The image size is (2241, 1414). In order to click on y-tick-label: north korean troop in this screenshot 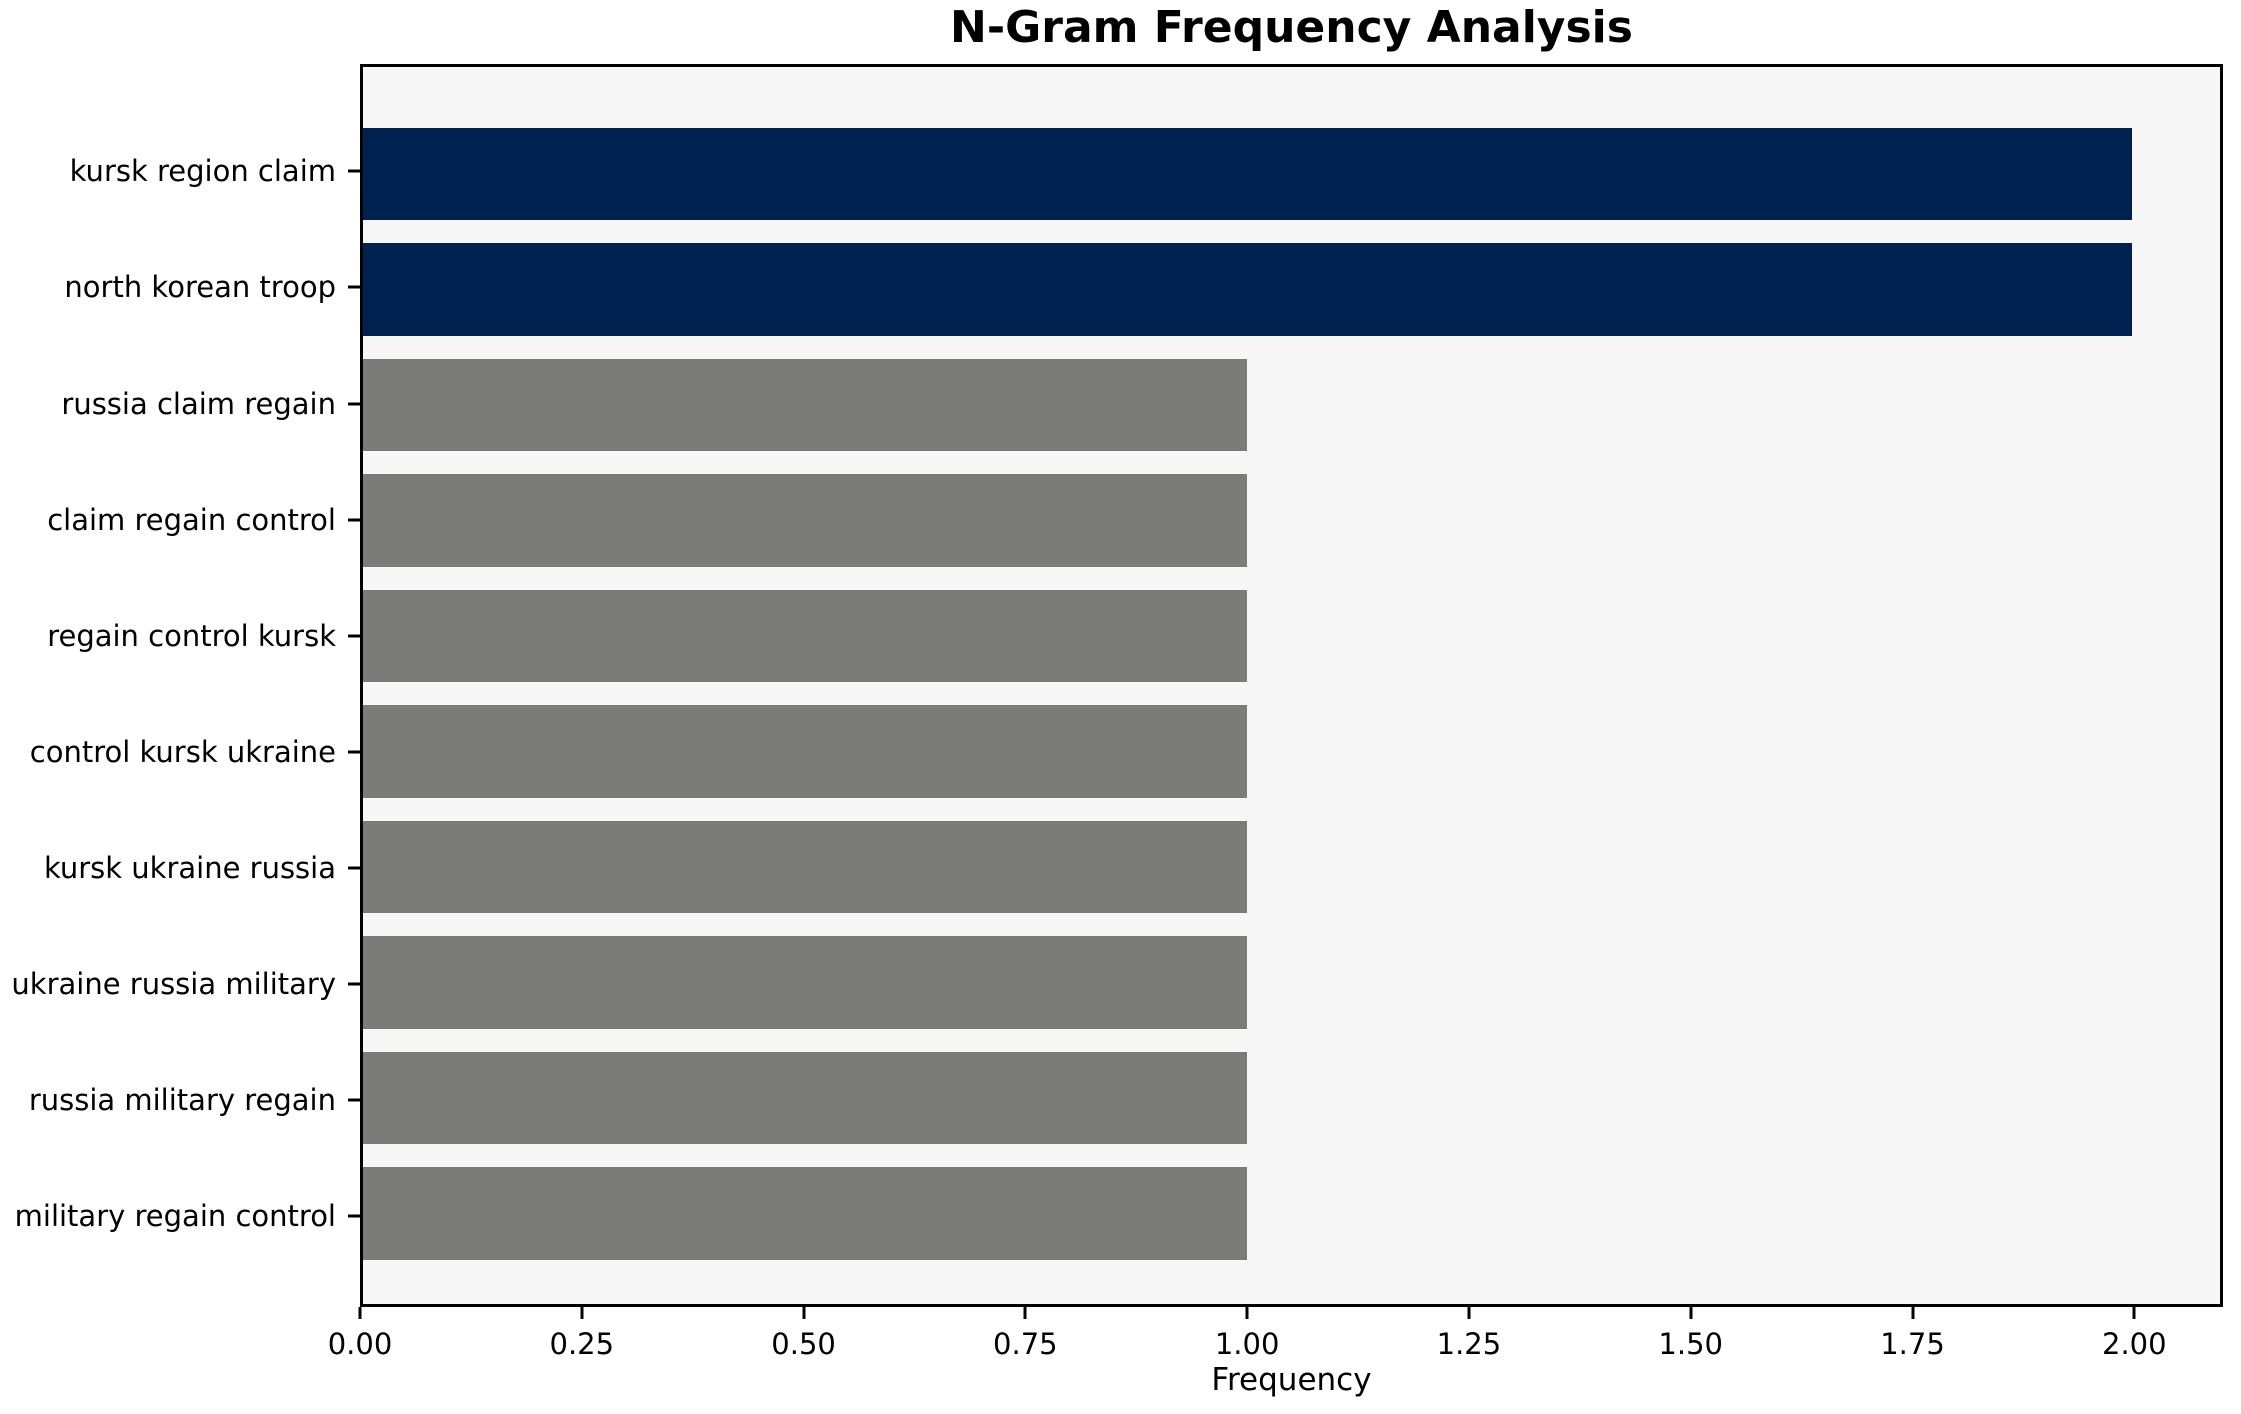, I will do `click(200, 287)`.